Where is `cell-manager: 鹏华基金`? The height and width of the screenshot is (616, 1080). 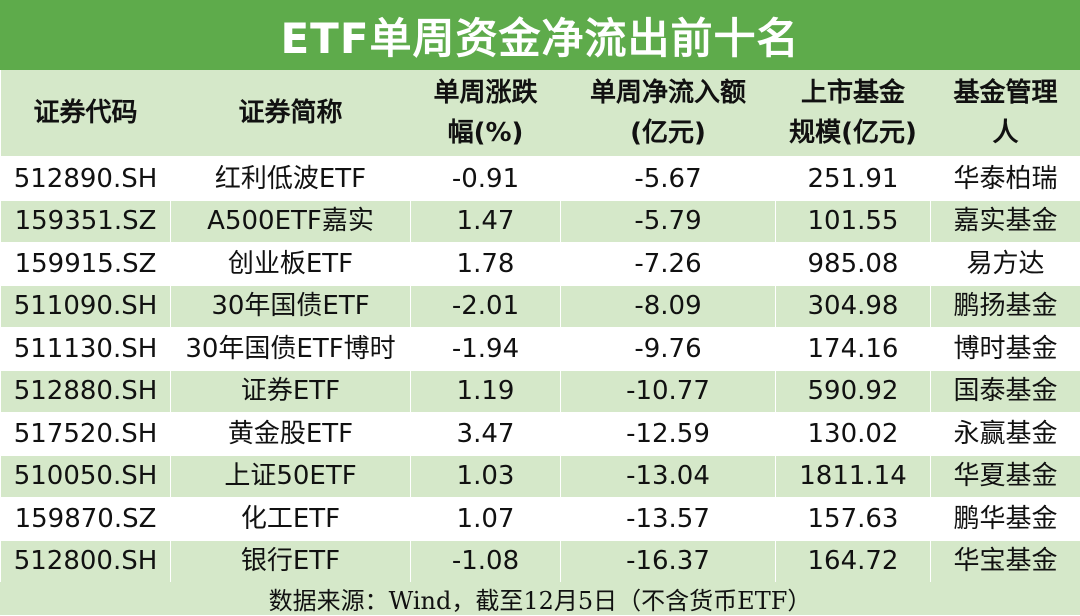
cell-manager: 鹏华基金 is located at coordinates (1005, 519).